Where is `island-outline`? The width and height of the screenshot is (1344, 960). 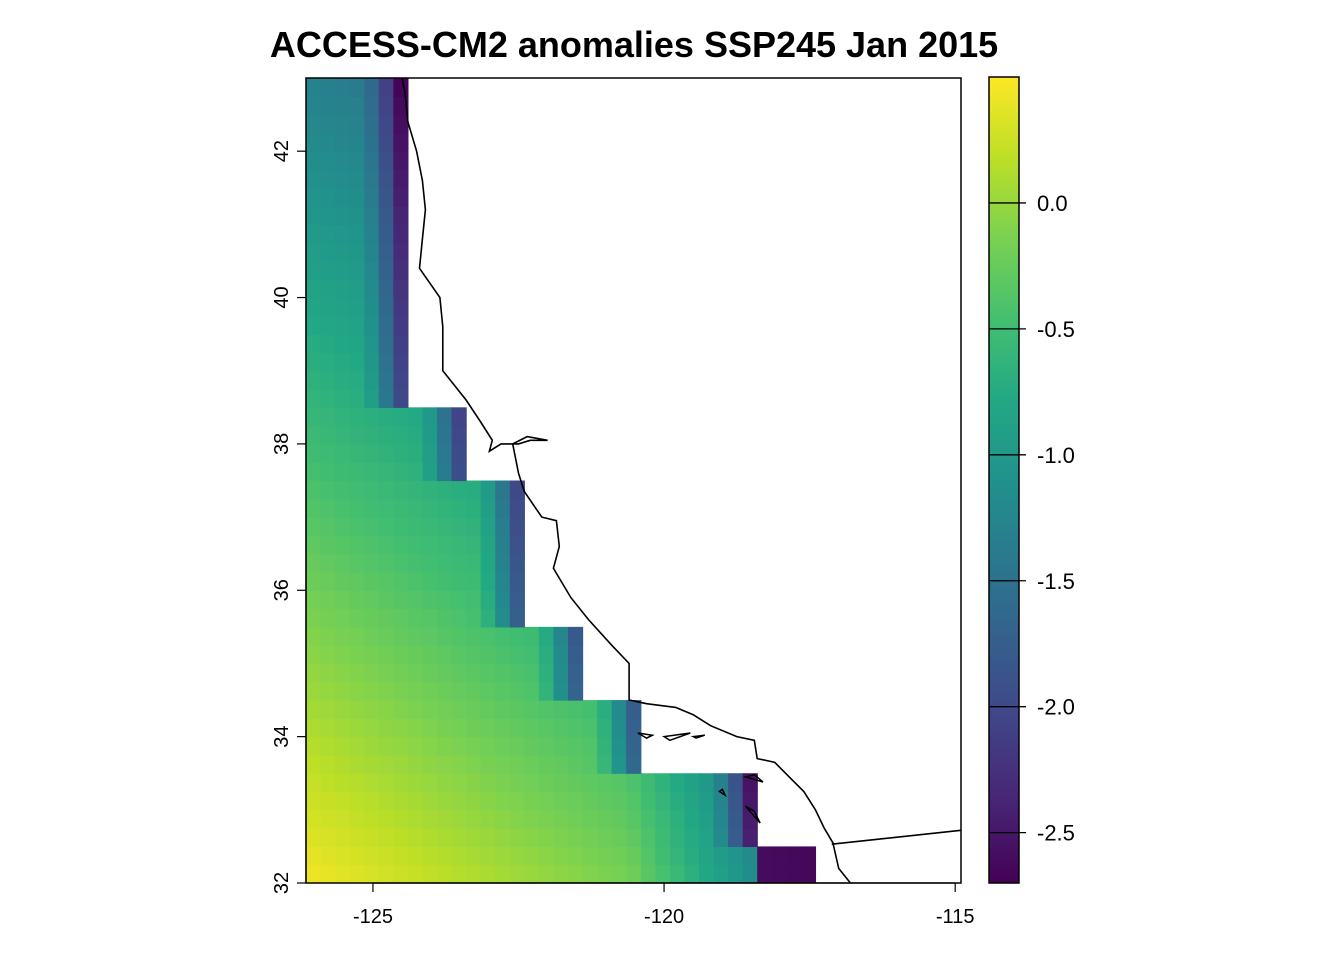 island-outline is located at coordinates (676, 737).